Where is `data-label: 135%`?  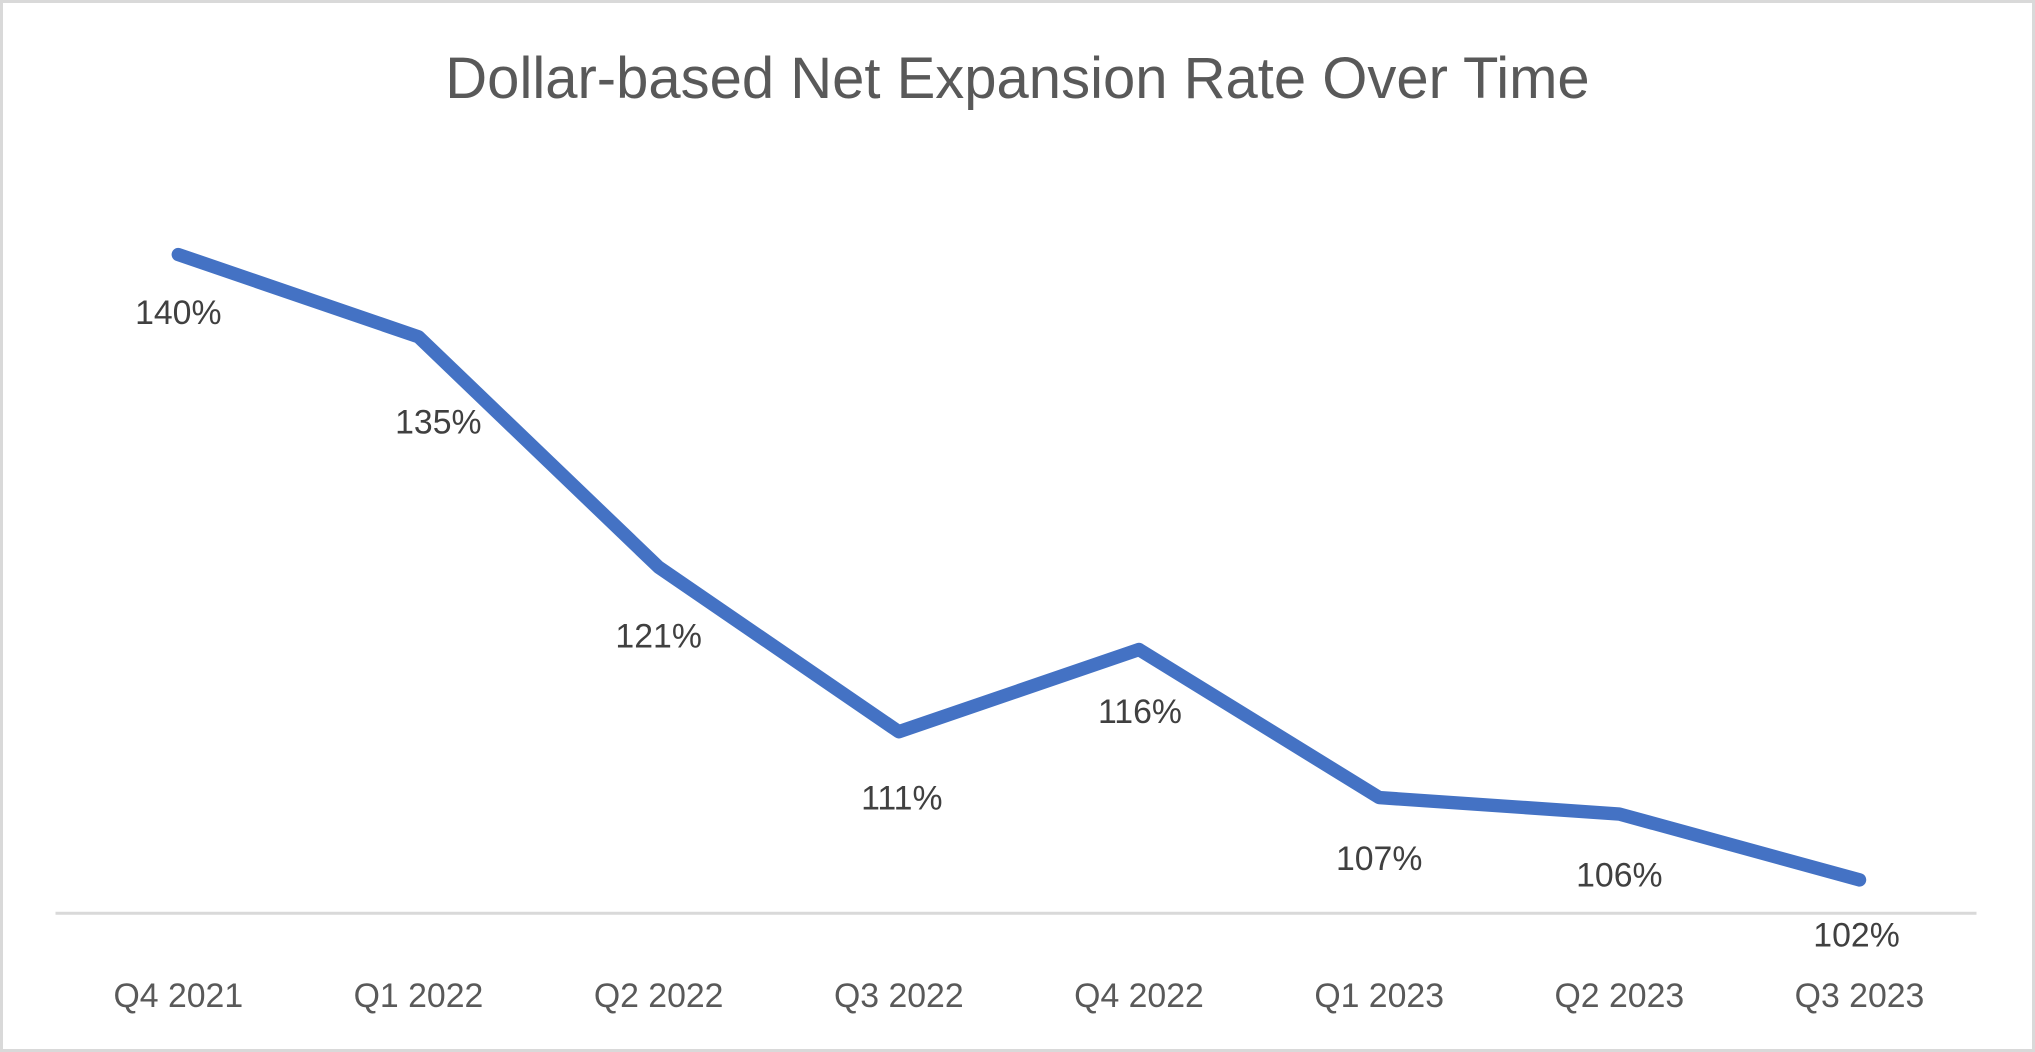
data-label: 135% is located at coordinates (438, 422).